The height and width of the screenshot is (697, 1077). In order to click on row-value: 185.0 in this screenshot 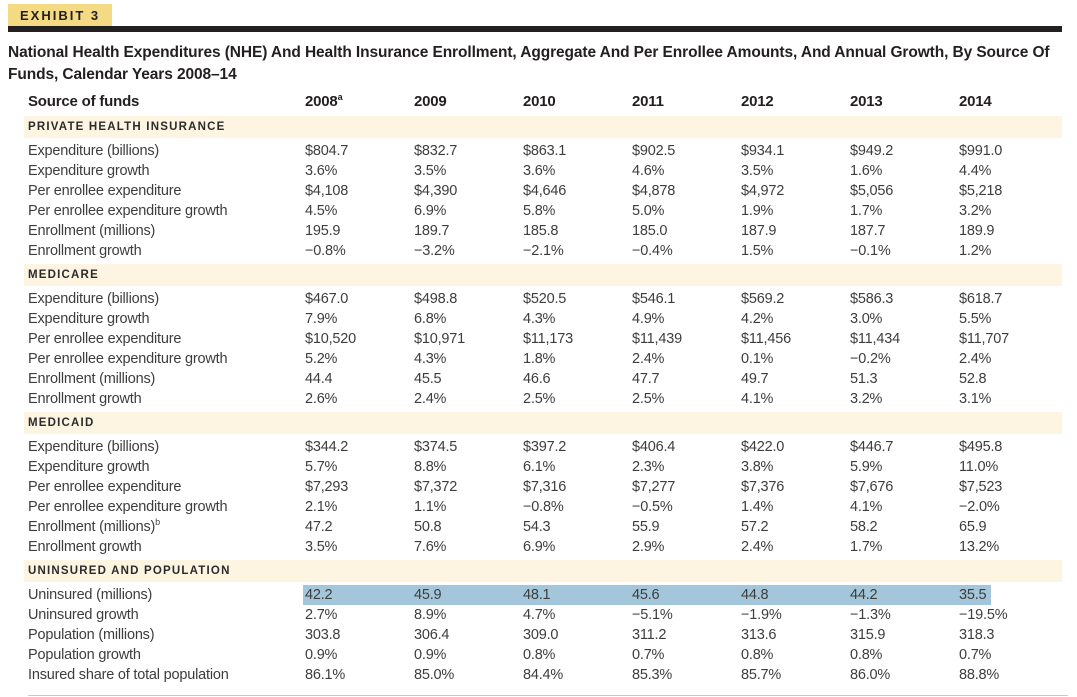, I will do `click(650, 231)`.